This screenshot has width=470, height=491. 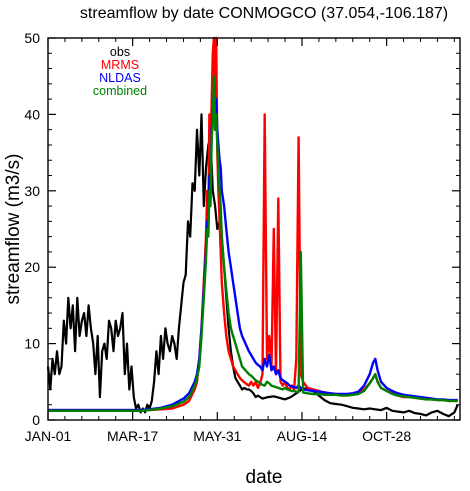 I want to click on y-tick-label: 40, so click(x=32, y=114).